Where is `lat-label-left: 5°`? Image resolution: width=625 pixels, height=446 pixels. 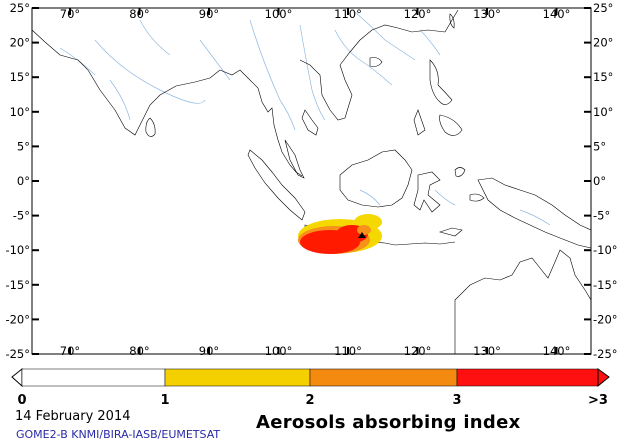
lat-label-left: 5° is located at coordinates (23, 146).